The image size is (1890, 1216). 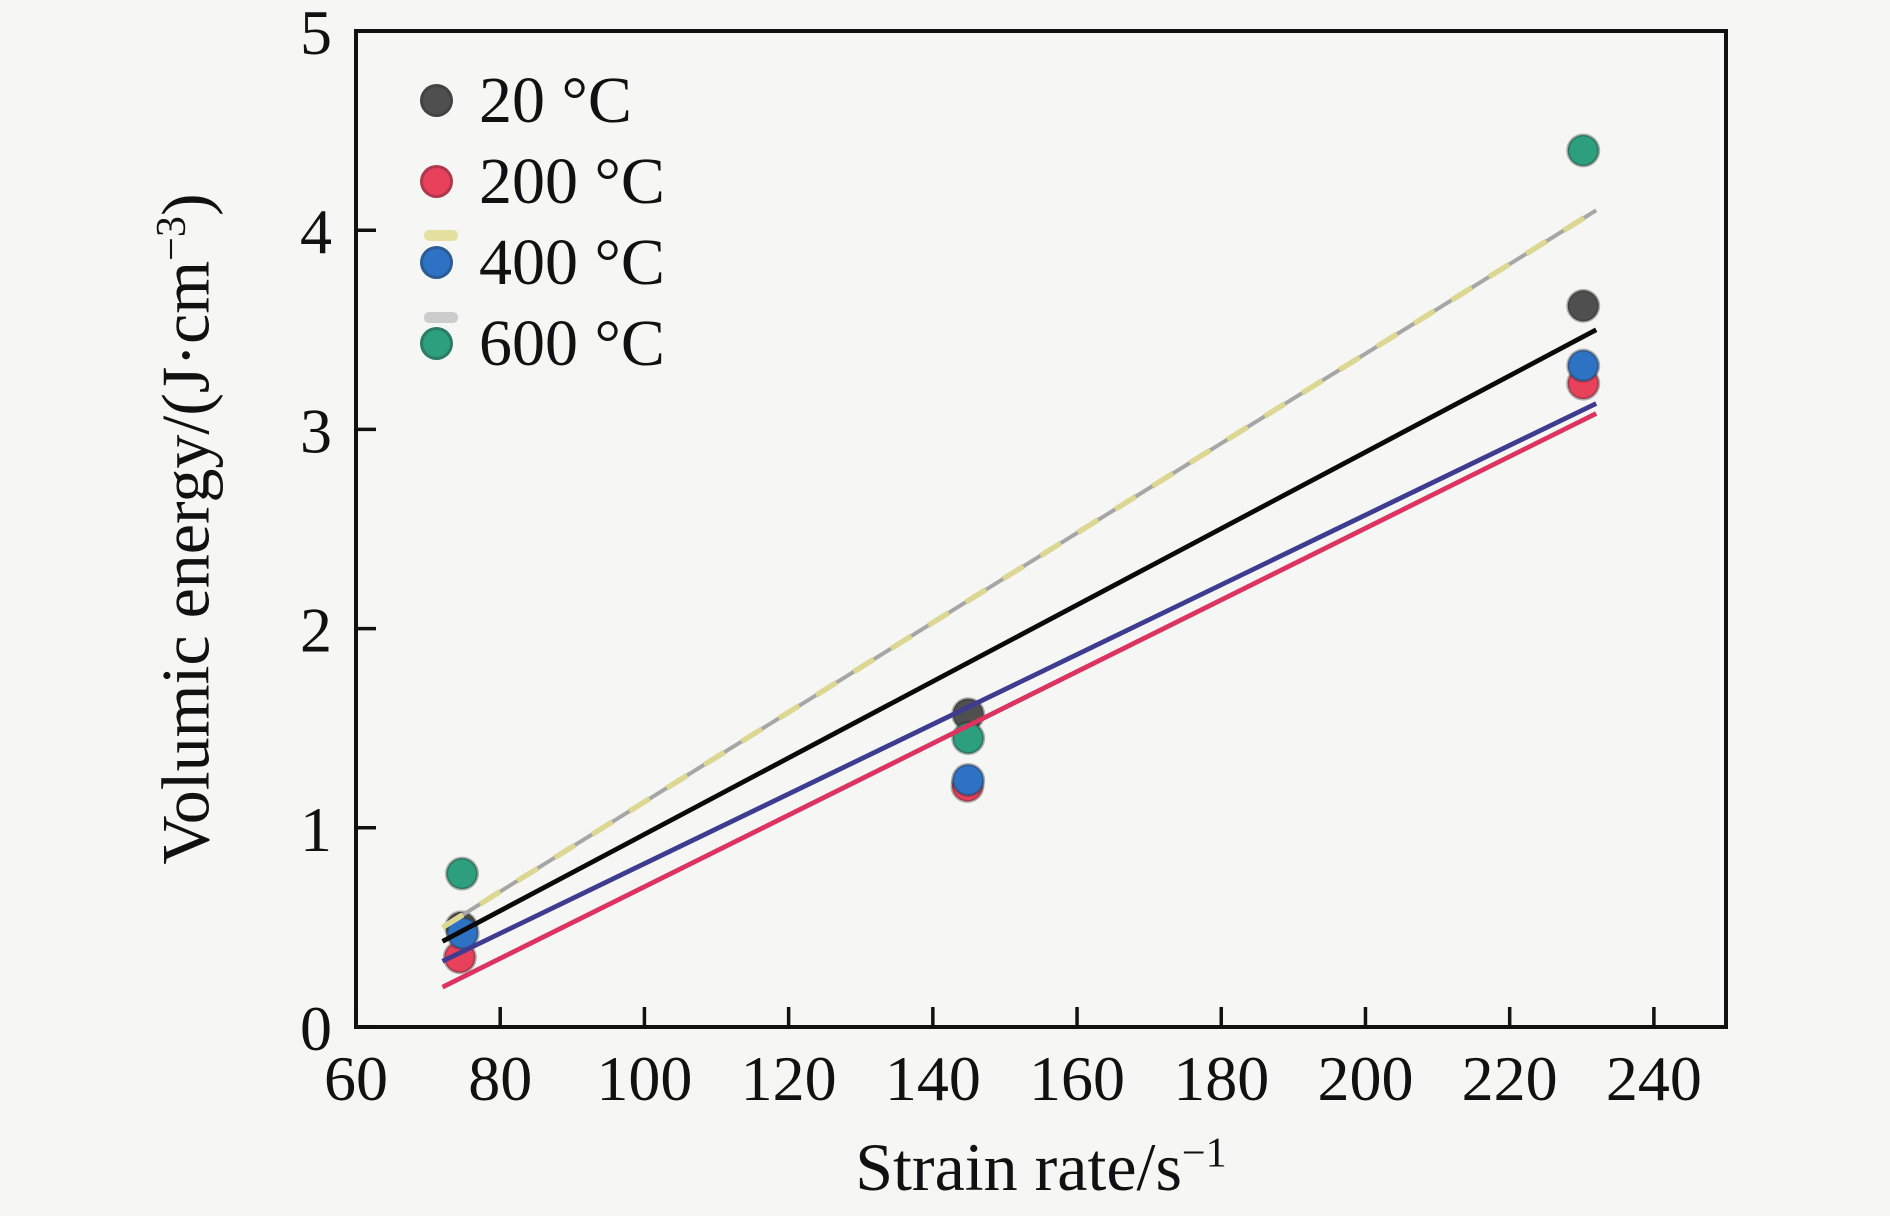 I want to click on x-tick-label: 180, so click(x=1221, y=1078).